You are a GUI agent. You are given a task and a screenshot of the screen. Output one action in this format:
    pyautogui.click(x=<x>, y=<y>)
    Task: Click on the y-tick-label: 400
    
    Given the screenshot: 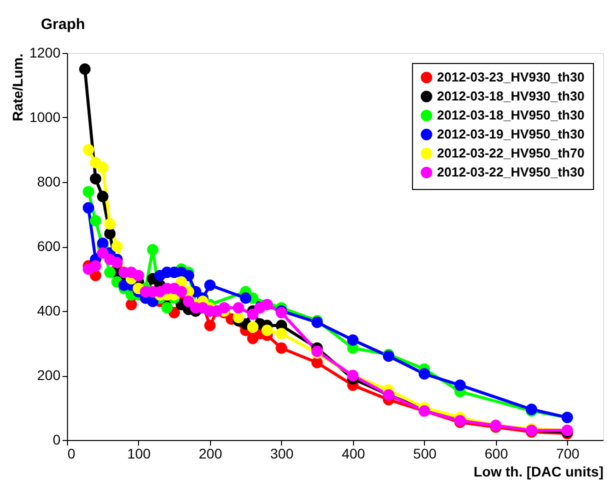 What is the action you would take?
    pyautogui.click(x=49, y=310)
    